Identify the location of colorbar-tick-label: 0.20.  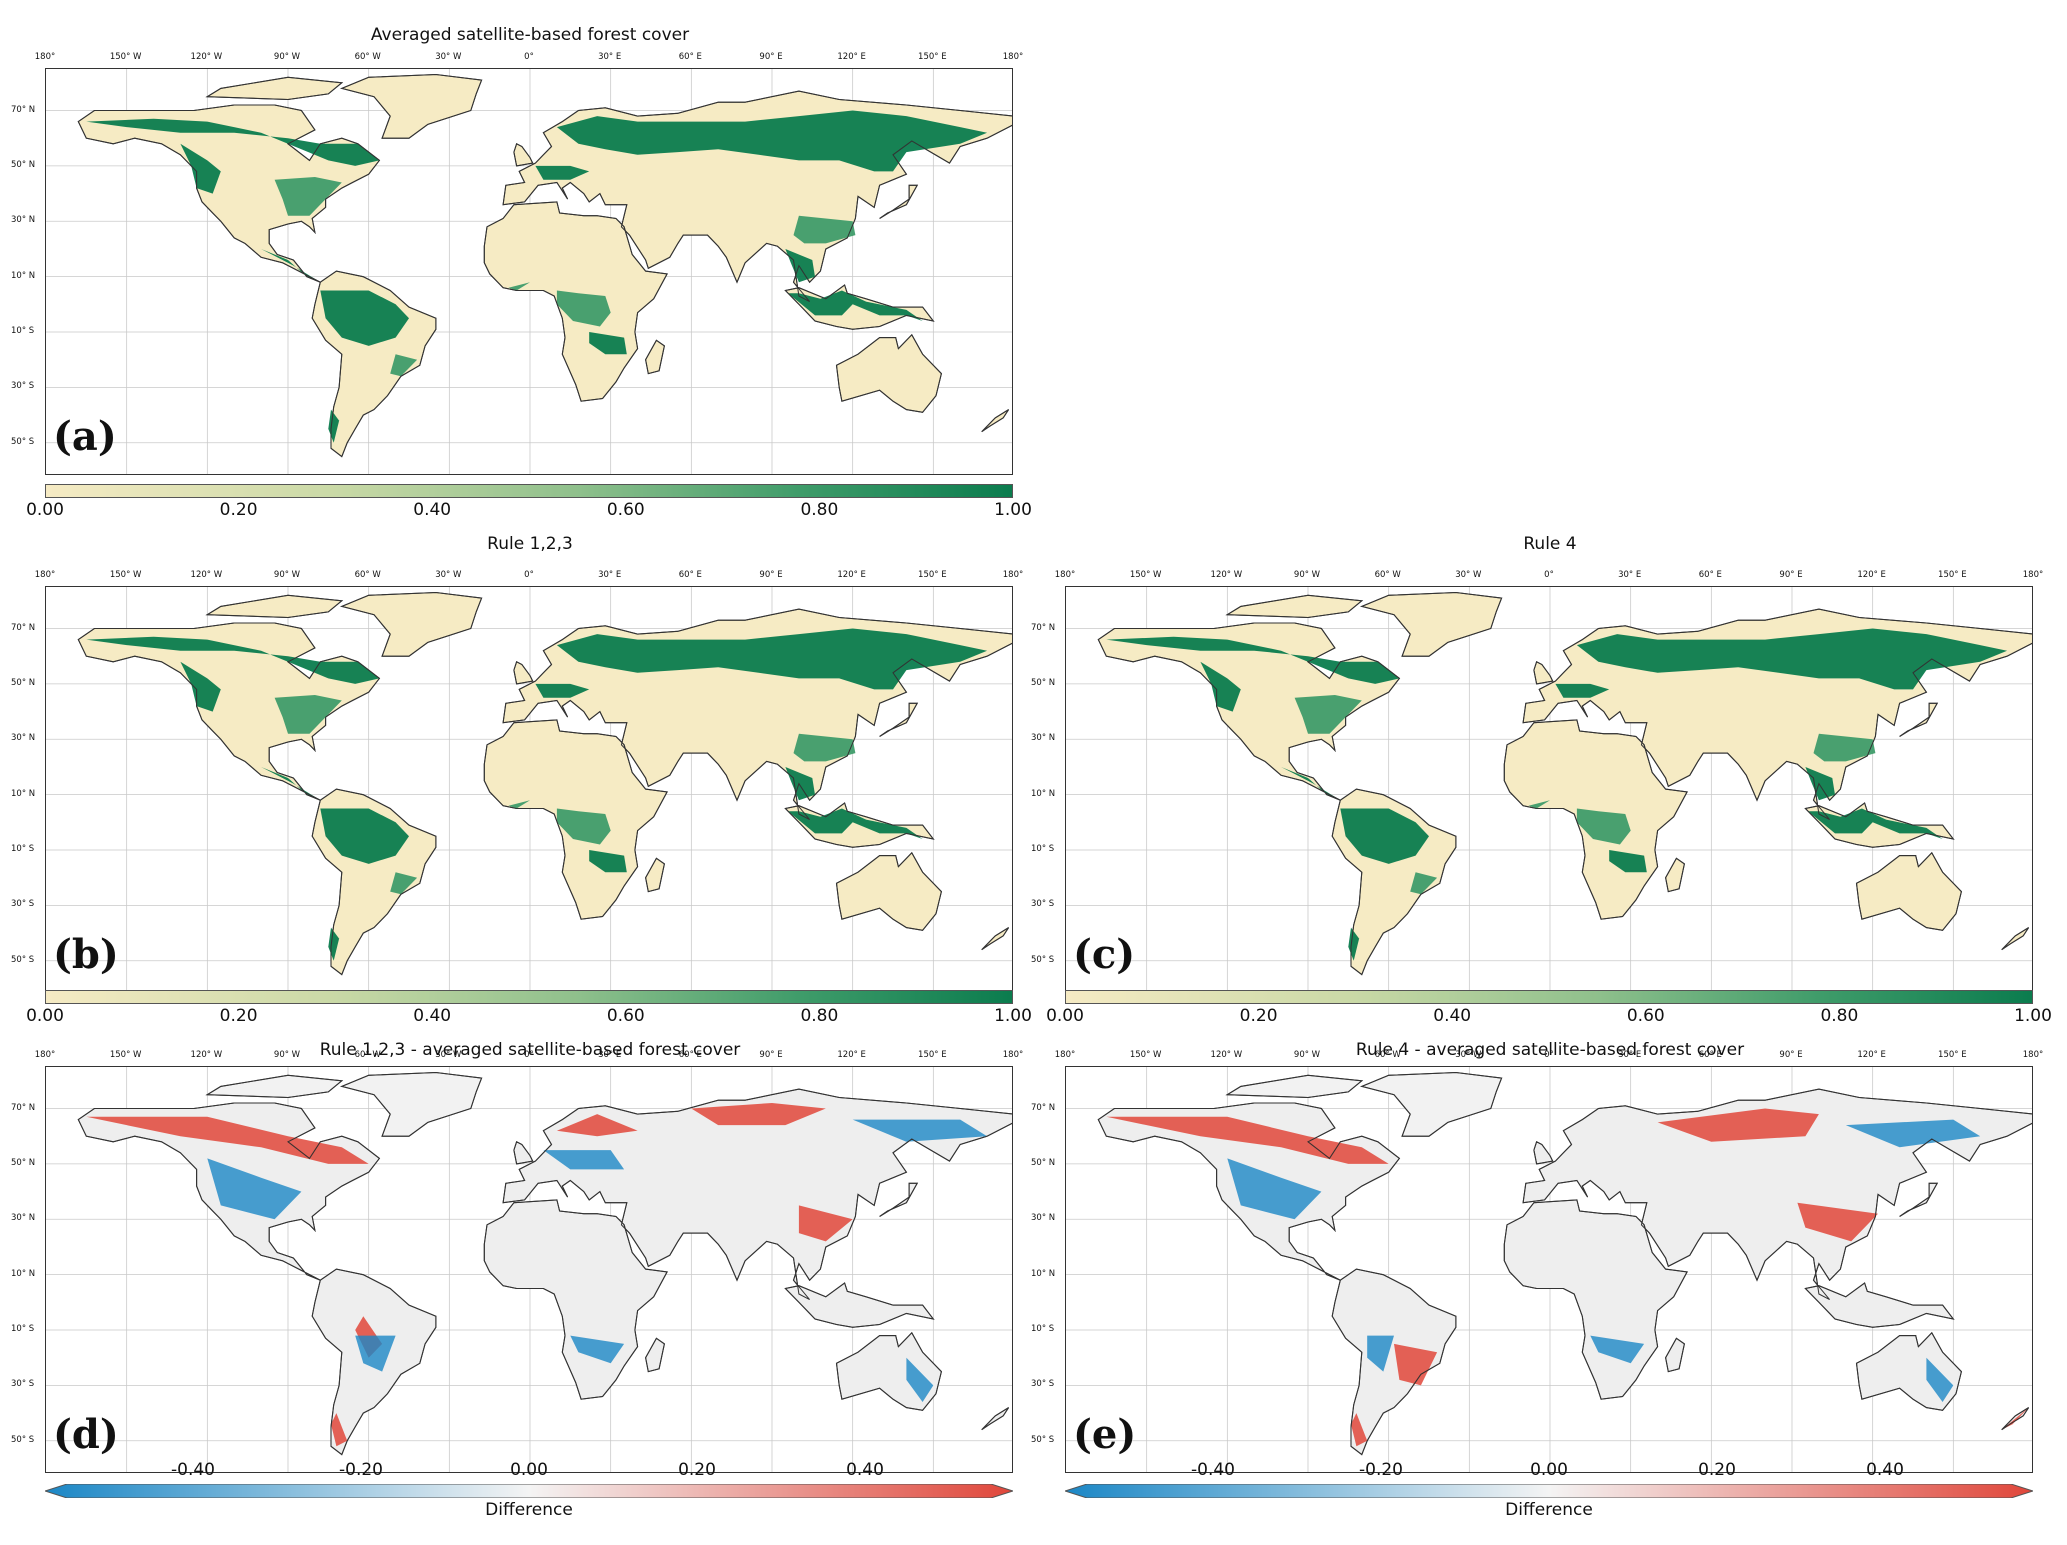
(238, 510).